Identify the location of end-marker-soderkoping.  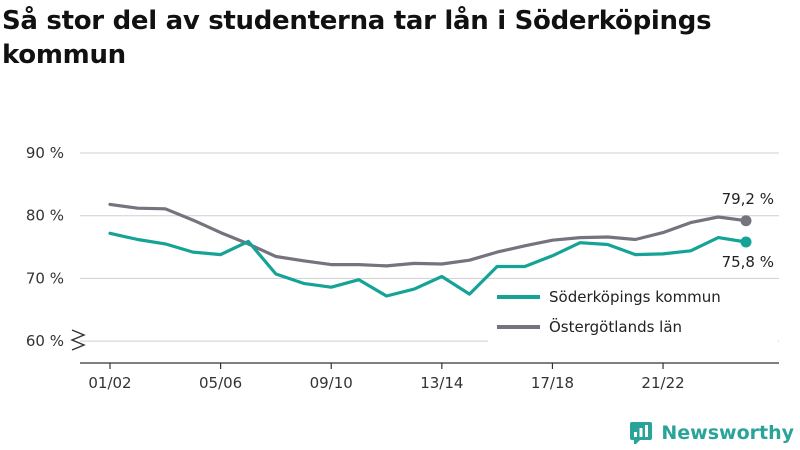
(746, 242).